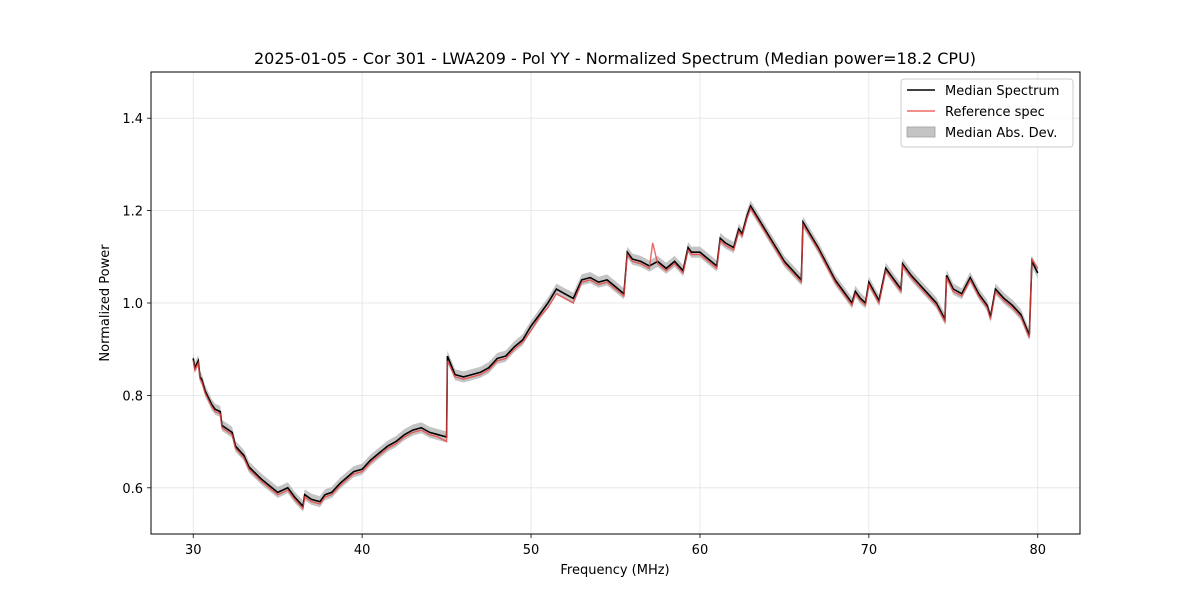 The width and height of the screenshot is (1200, 600). What do you see at coordinates (614, 570) in the screenshot?
I see `x-axis-label: Frequency (MHz)` at bounding box center [614, 570].